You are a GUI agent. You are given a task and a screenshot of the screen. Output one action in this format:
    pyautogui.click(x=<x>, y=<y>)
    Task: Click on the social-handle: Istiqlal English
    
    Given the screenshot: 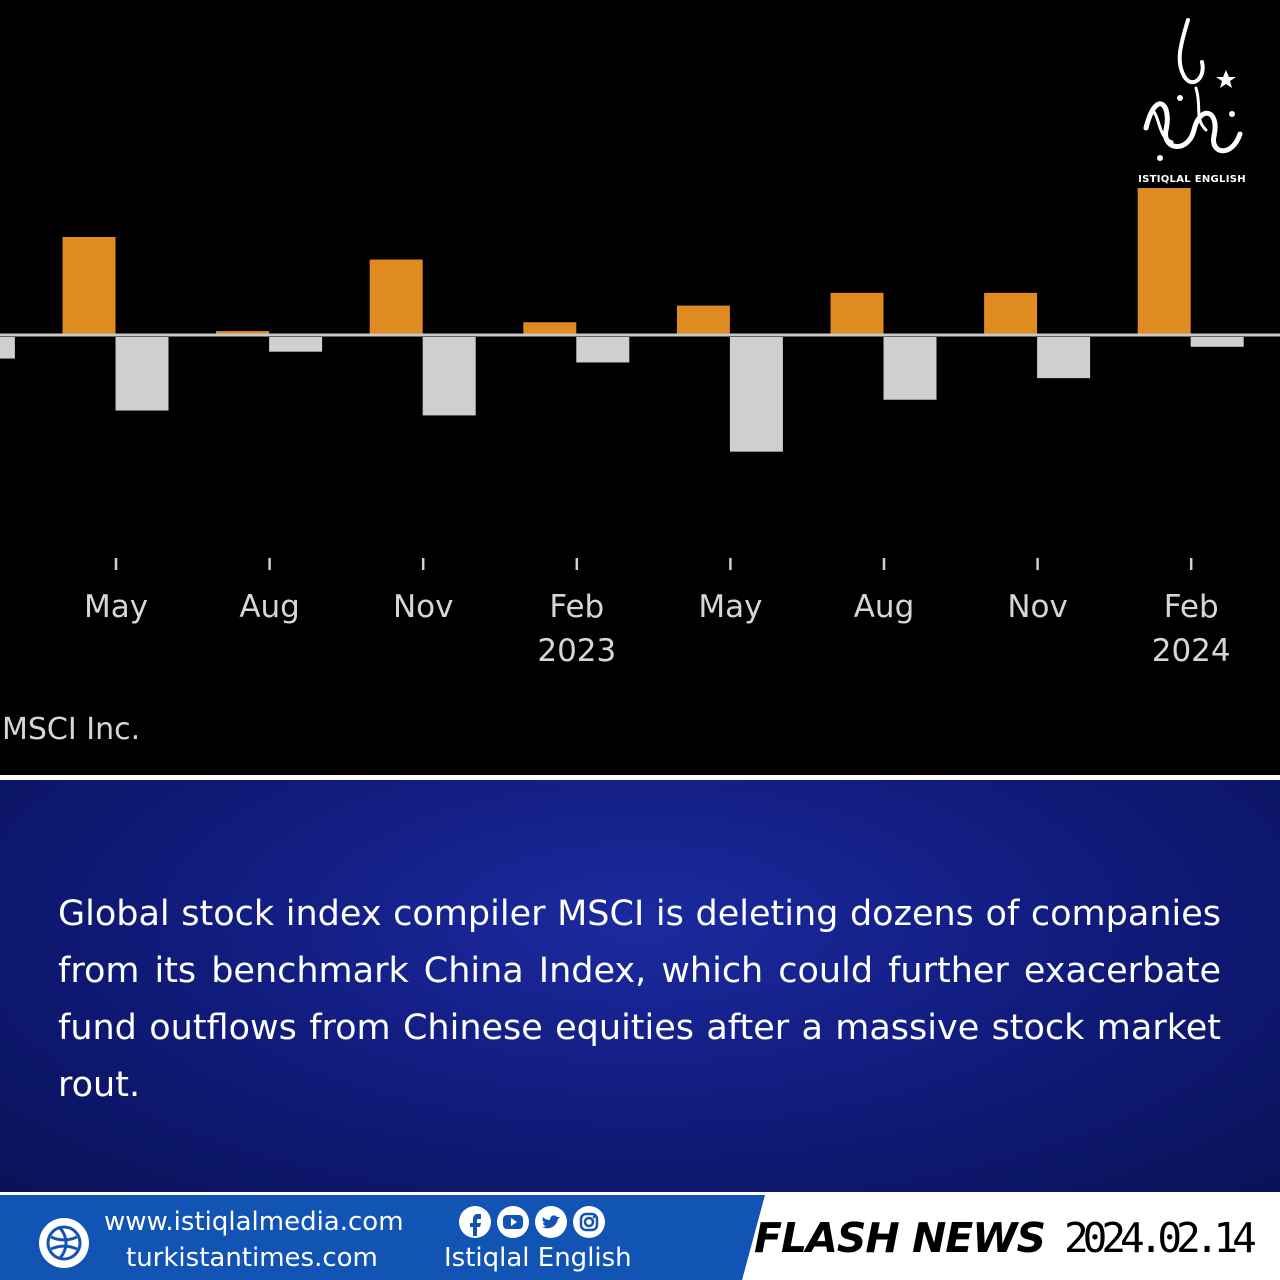 What is the action you would take?
    pyautogui.click(x=538, y=1258)
    